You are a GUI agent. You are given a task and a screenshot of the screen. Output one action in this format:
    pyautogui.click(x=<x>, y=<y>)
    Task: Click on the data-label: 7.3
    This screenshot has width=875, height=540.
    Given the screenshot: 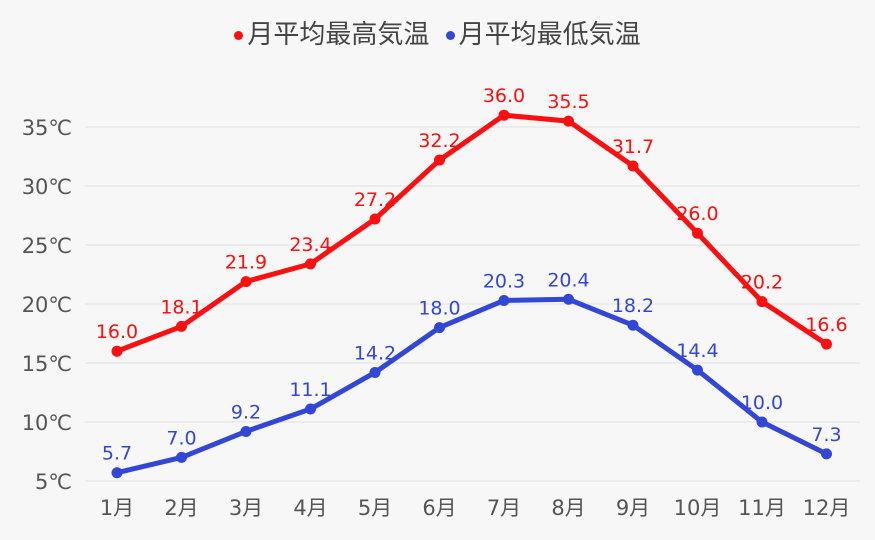 What is the action you would take?
    pyautogui.click(x=826, y=435)
    